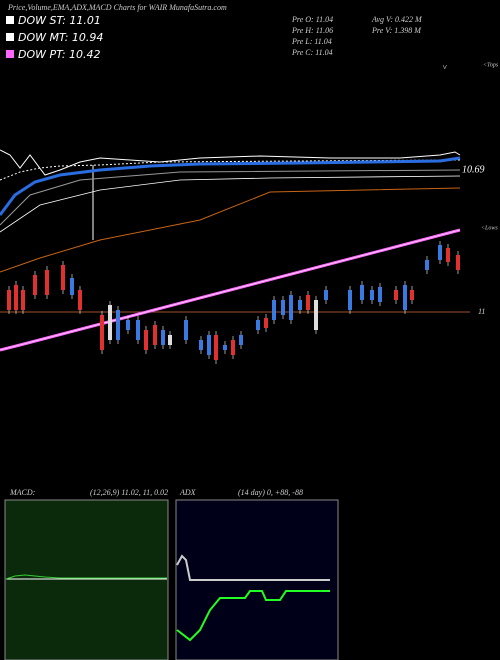 The width and height of the screenshot is (500, 660). I want to click on stat: Pre L: 11.04, so click(311, 41).